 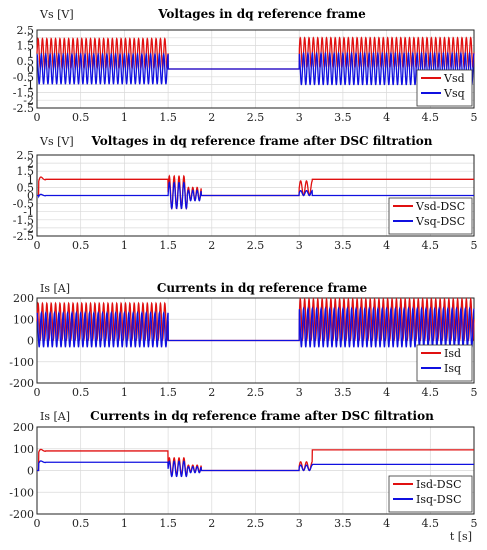 What do you see at coordinates (454, 78) in the screenshot?
I see `legend-label: Vsd` at bounding box center [454, 78].